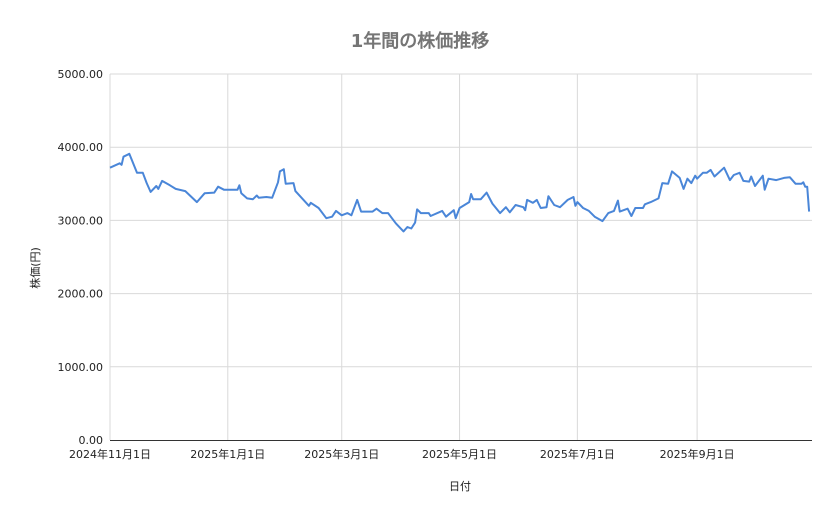 Image resolution: width=839 pixels, height=519 pixels. What do you see at coordinates (577, 454) in the screenshot?
I see `x-tick-label: 2025年7月1日` at bounding box center [577, 454].